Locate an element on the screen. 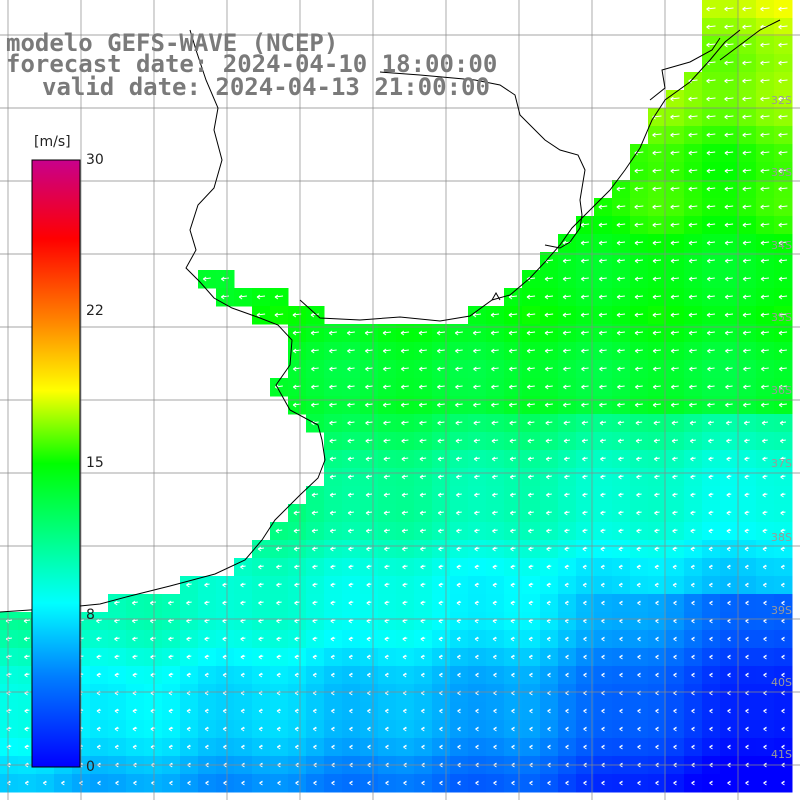  lat-label: 35S is located at coordinates (781, 317).